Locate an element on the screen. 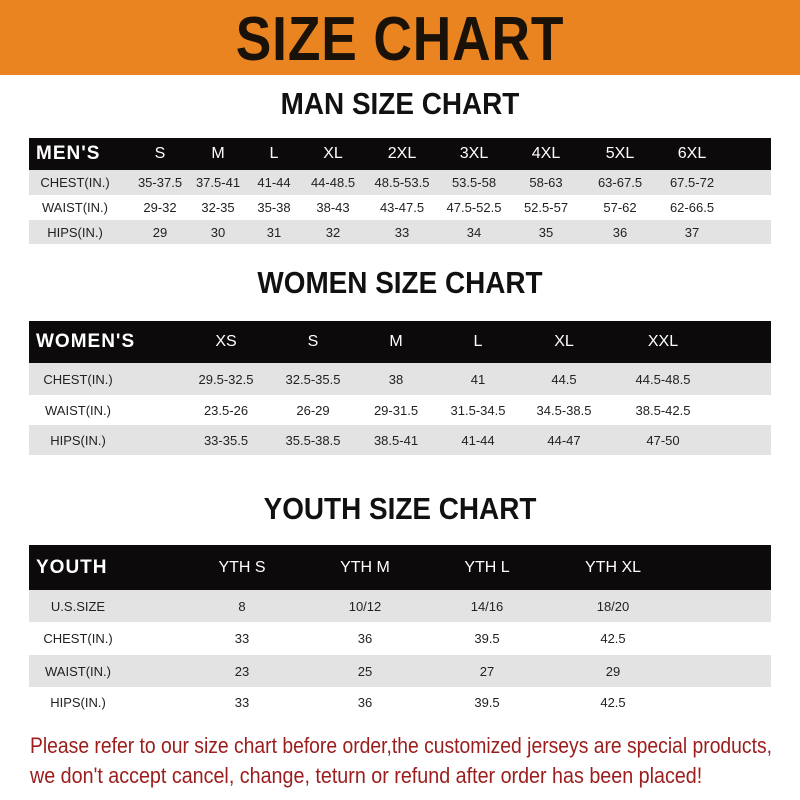 The width and height of the screenshot is (800, 800). table-title-cell: MEN'S is located at coordinates (68, 153).